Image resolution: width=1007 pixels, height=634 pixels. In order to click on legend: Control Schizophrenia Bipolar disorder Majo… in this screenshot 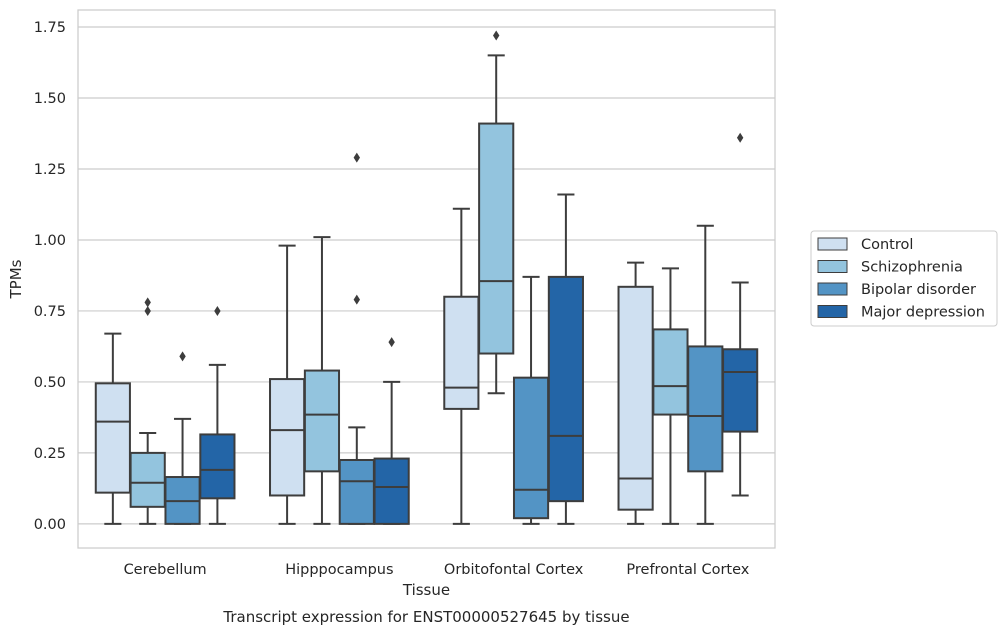, I will do `click(904, 278)`.